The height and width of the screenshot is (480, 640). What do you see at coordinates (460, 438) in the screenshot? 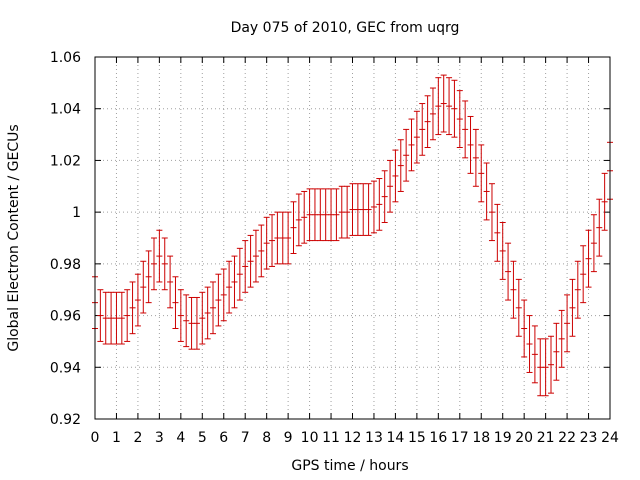
I see `x-tick-label: 17` at bounding box center [460, 438].